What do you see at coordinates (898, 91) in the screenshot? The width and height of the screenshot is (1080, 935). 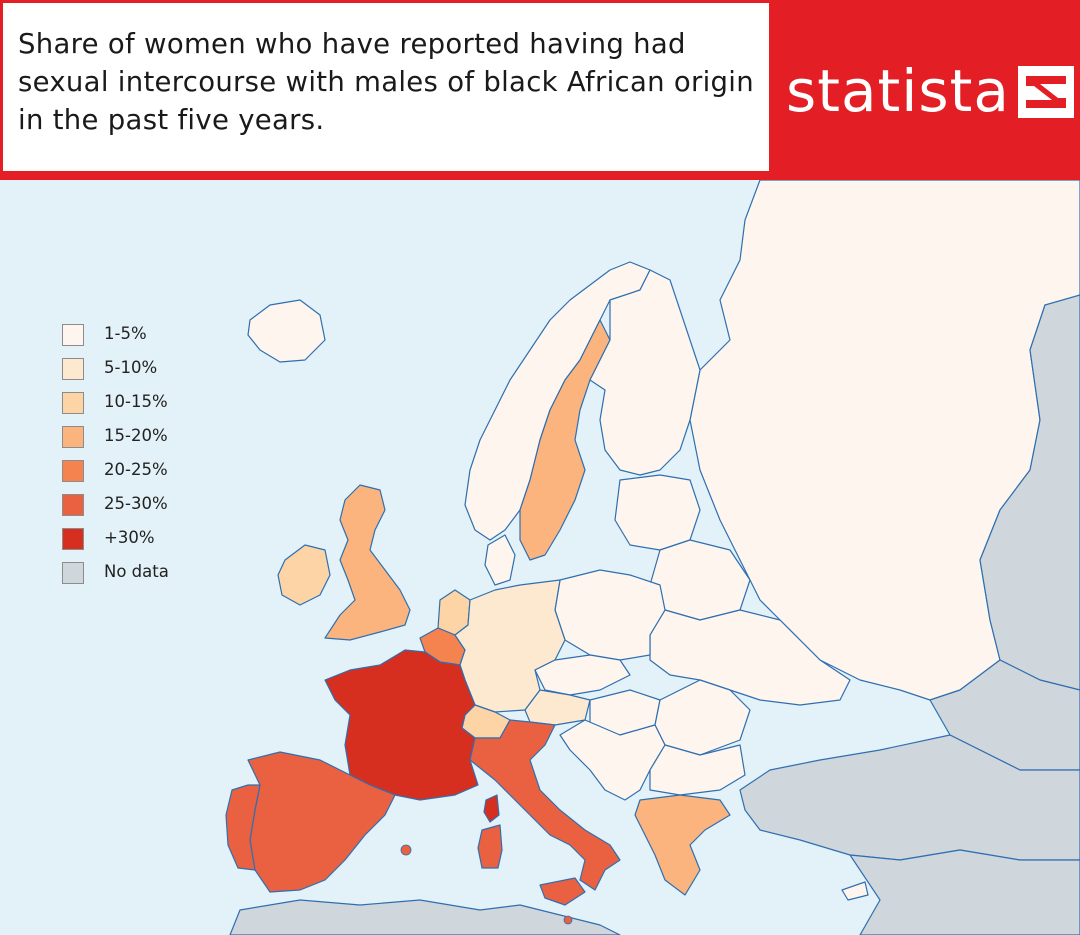 I see `brand-name: statista` at bounding box center [898, 91].